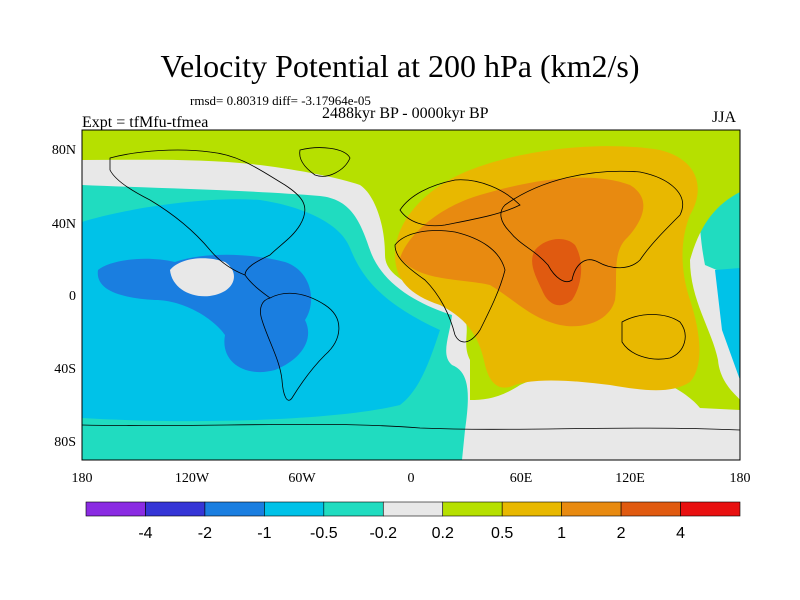 This screenshot has height=600, width=800. Describe the element at coordinates (405, 113) in the screenshot. I see `time-range-label: 2488kyr BP - 0000kyr BP` at that location.